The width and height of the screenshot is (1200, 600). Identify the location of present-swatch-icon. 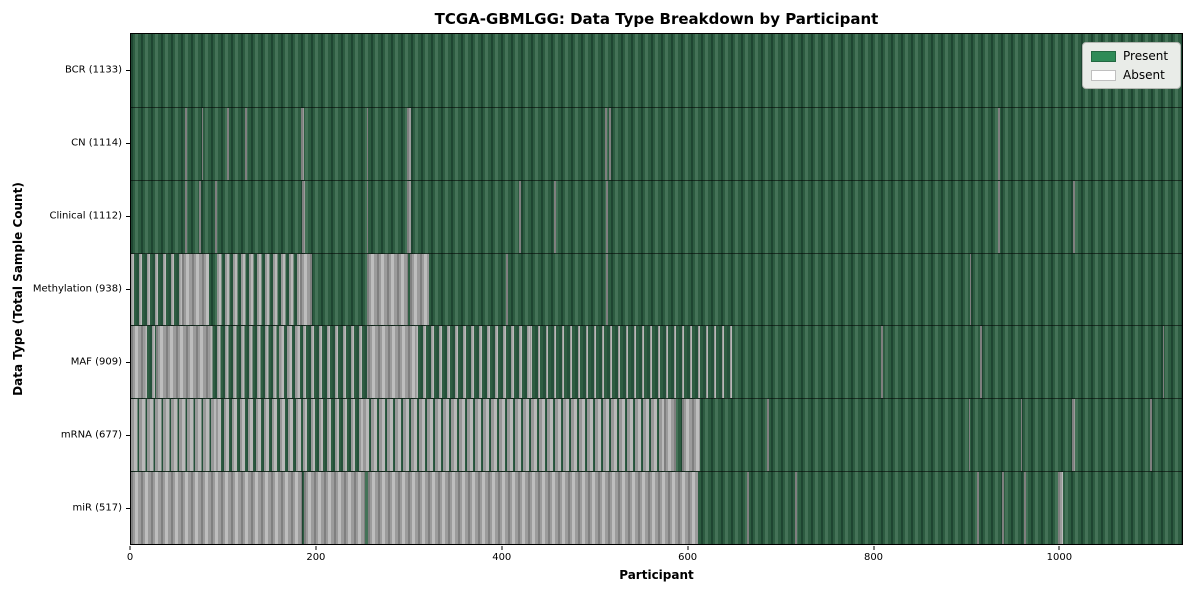
(1103, 56).